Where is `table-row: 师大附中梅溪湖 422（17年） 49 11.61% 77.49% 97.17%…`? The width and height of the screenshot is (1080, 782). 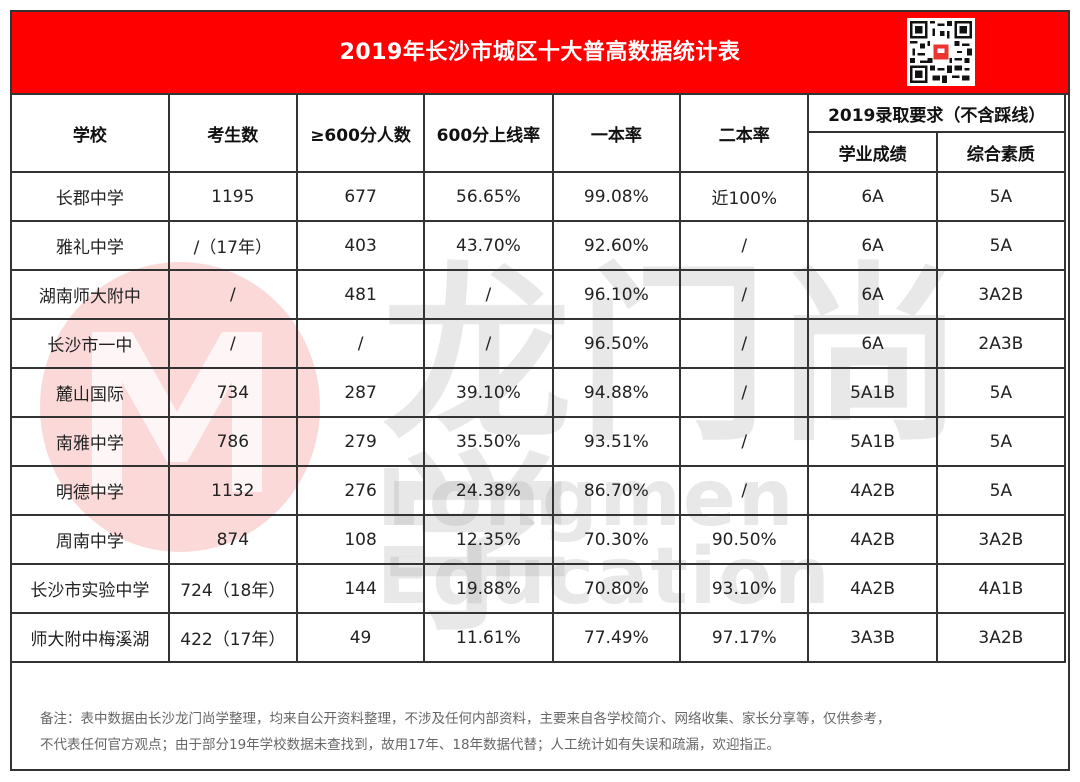 table-row: 师大附中梅溪湖 422（17年） 49 11.61% 77.49% 97.17%… is located at coordinates (538, 637).